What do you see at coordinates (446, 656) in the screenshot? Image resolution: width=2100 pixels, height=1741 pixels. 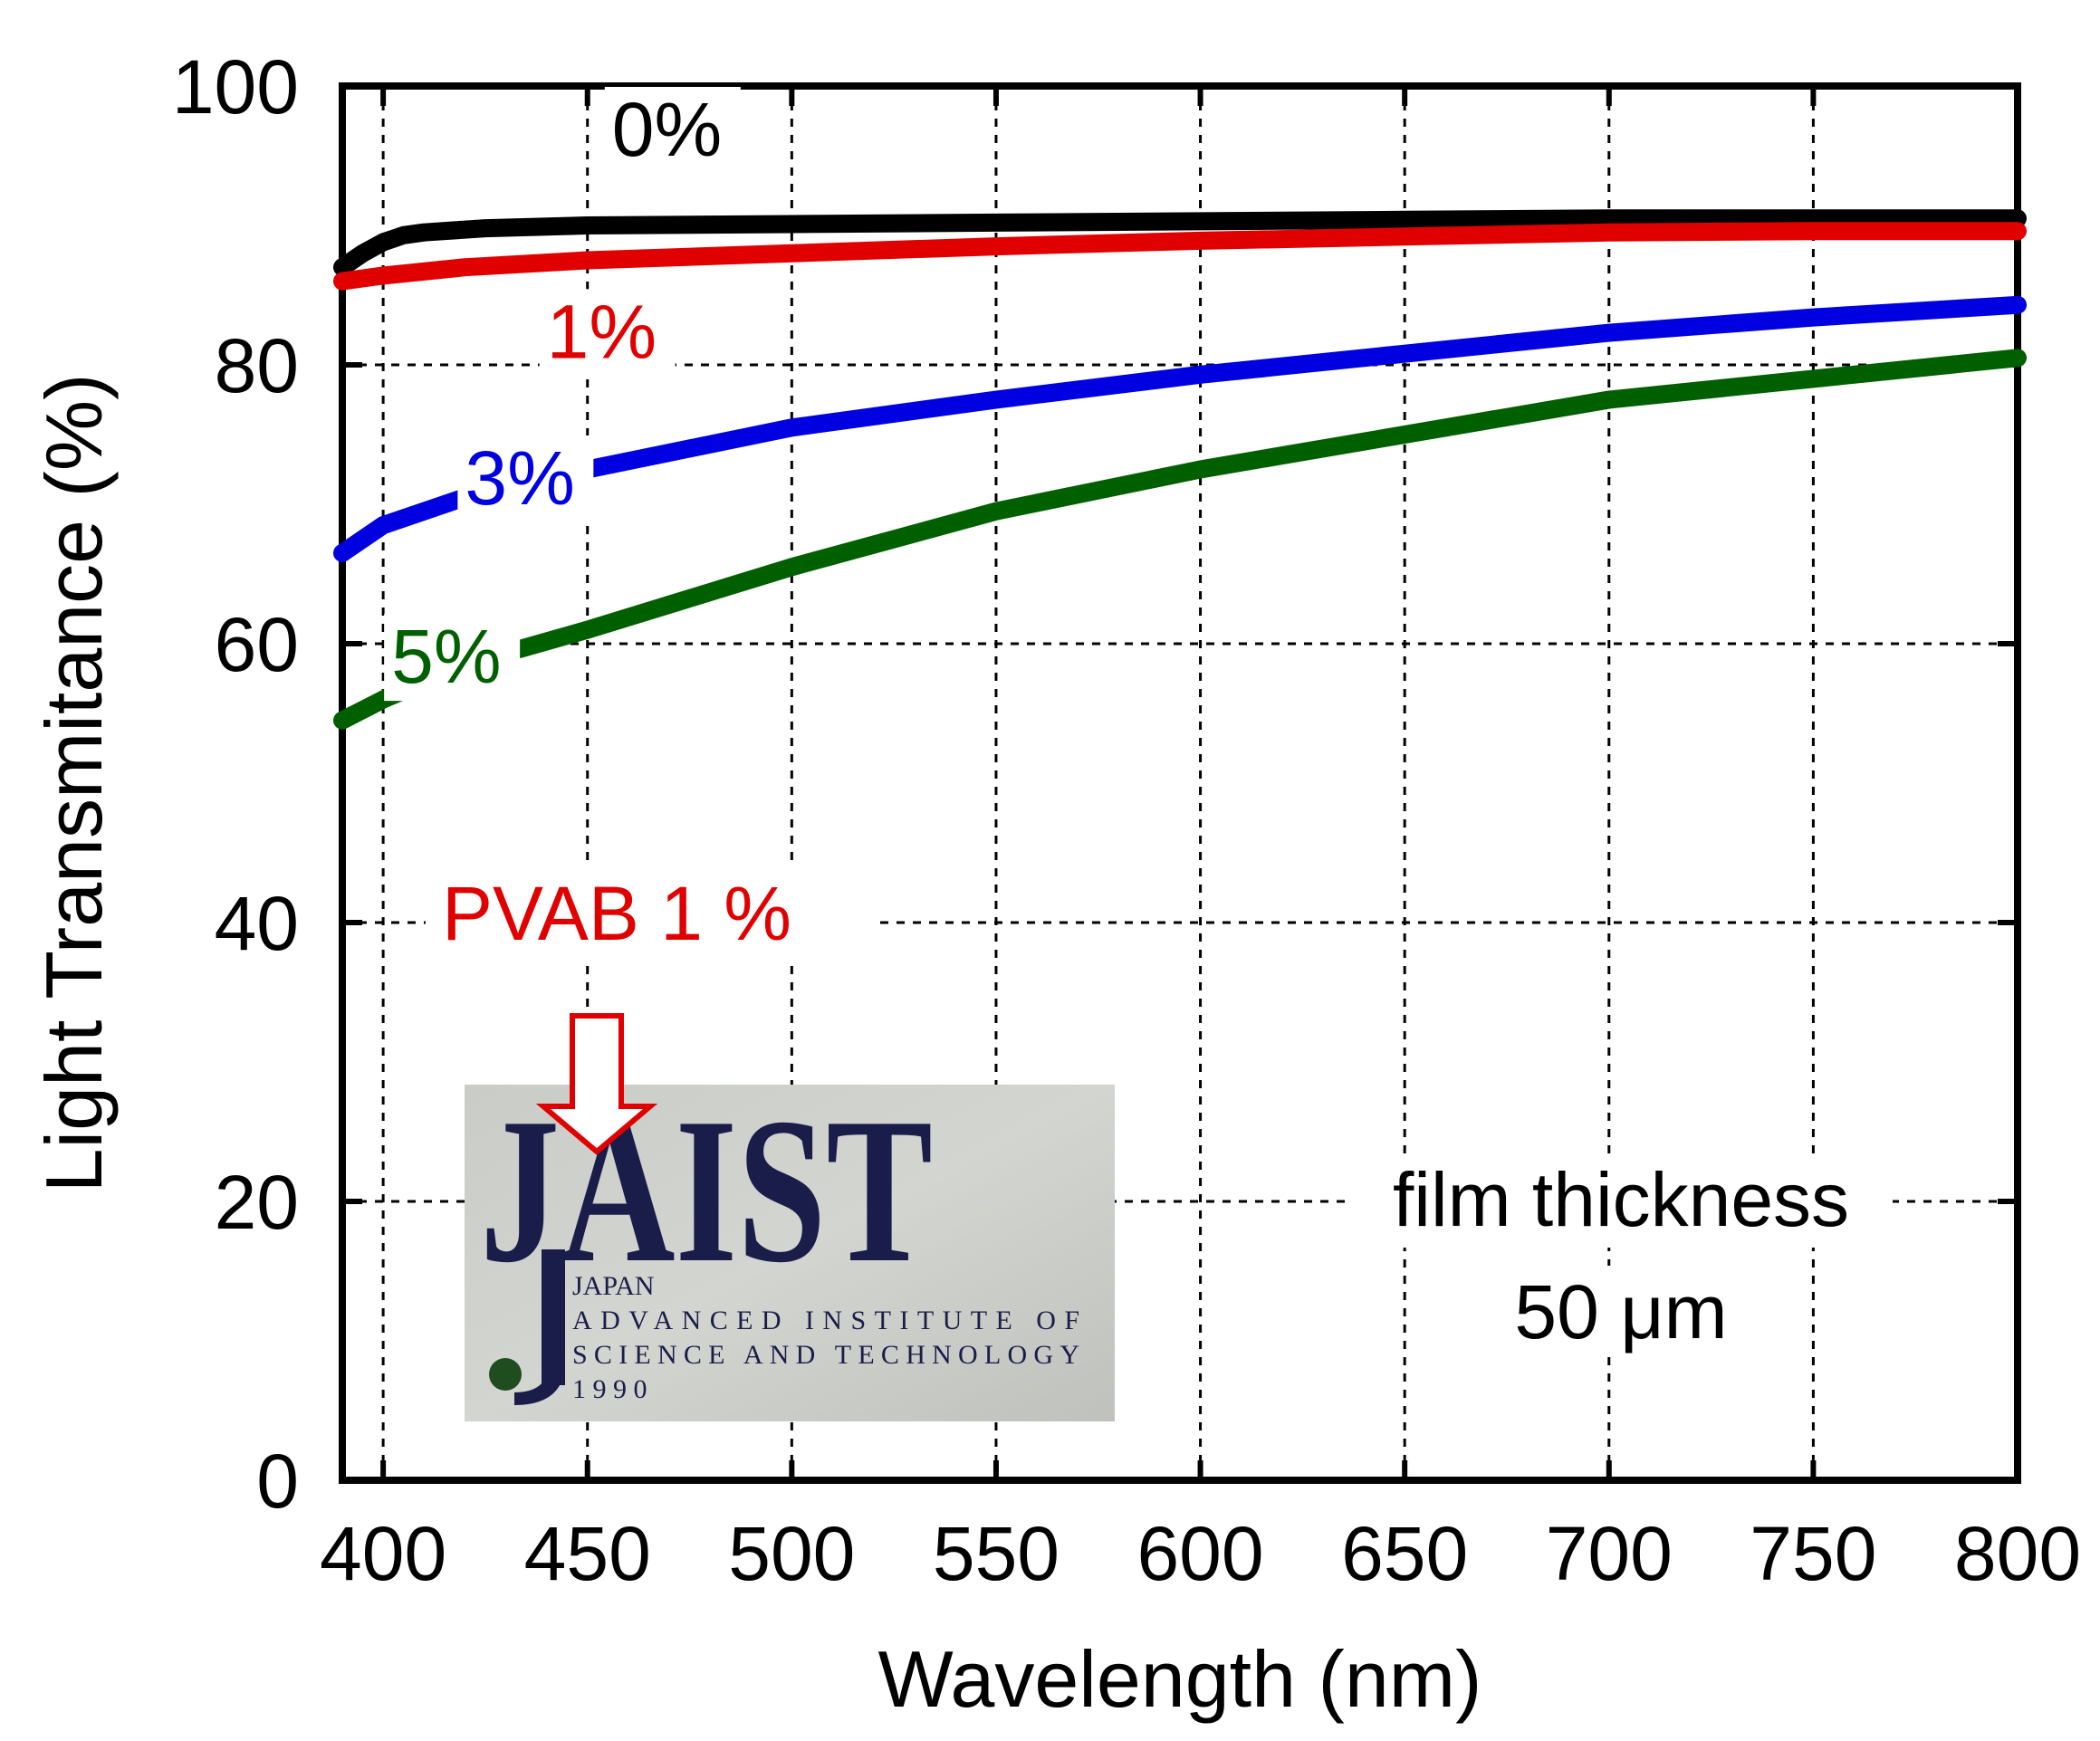 I see `series-label-4: 5%` at bounding box center [446, 656].